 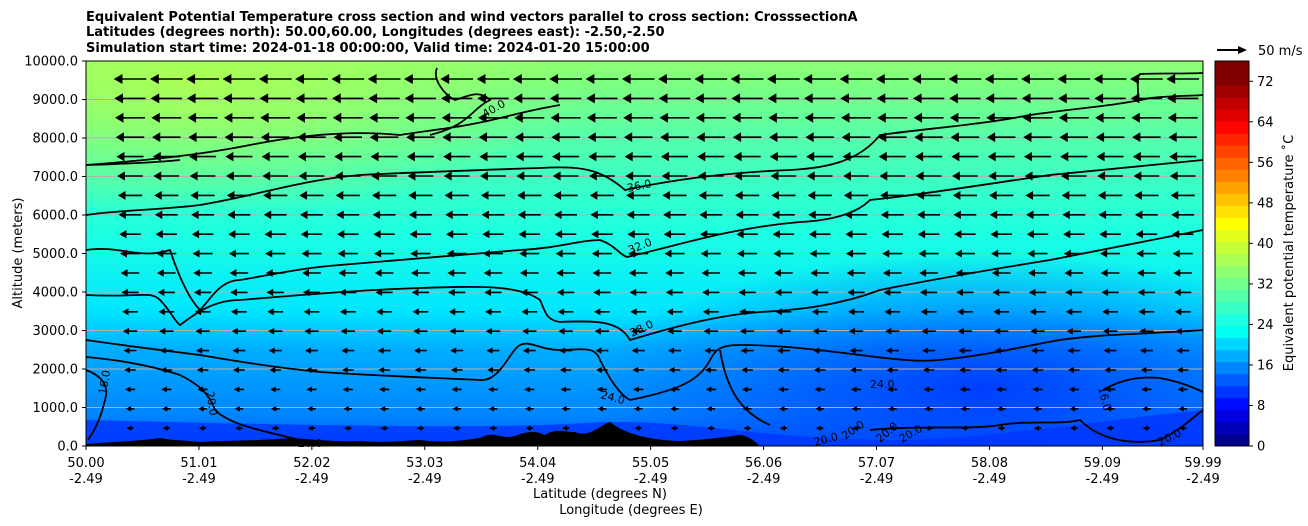 I want to click on x-tick-lon-label-9: -2.49, so click(x=1103, y=479).